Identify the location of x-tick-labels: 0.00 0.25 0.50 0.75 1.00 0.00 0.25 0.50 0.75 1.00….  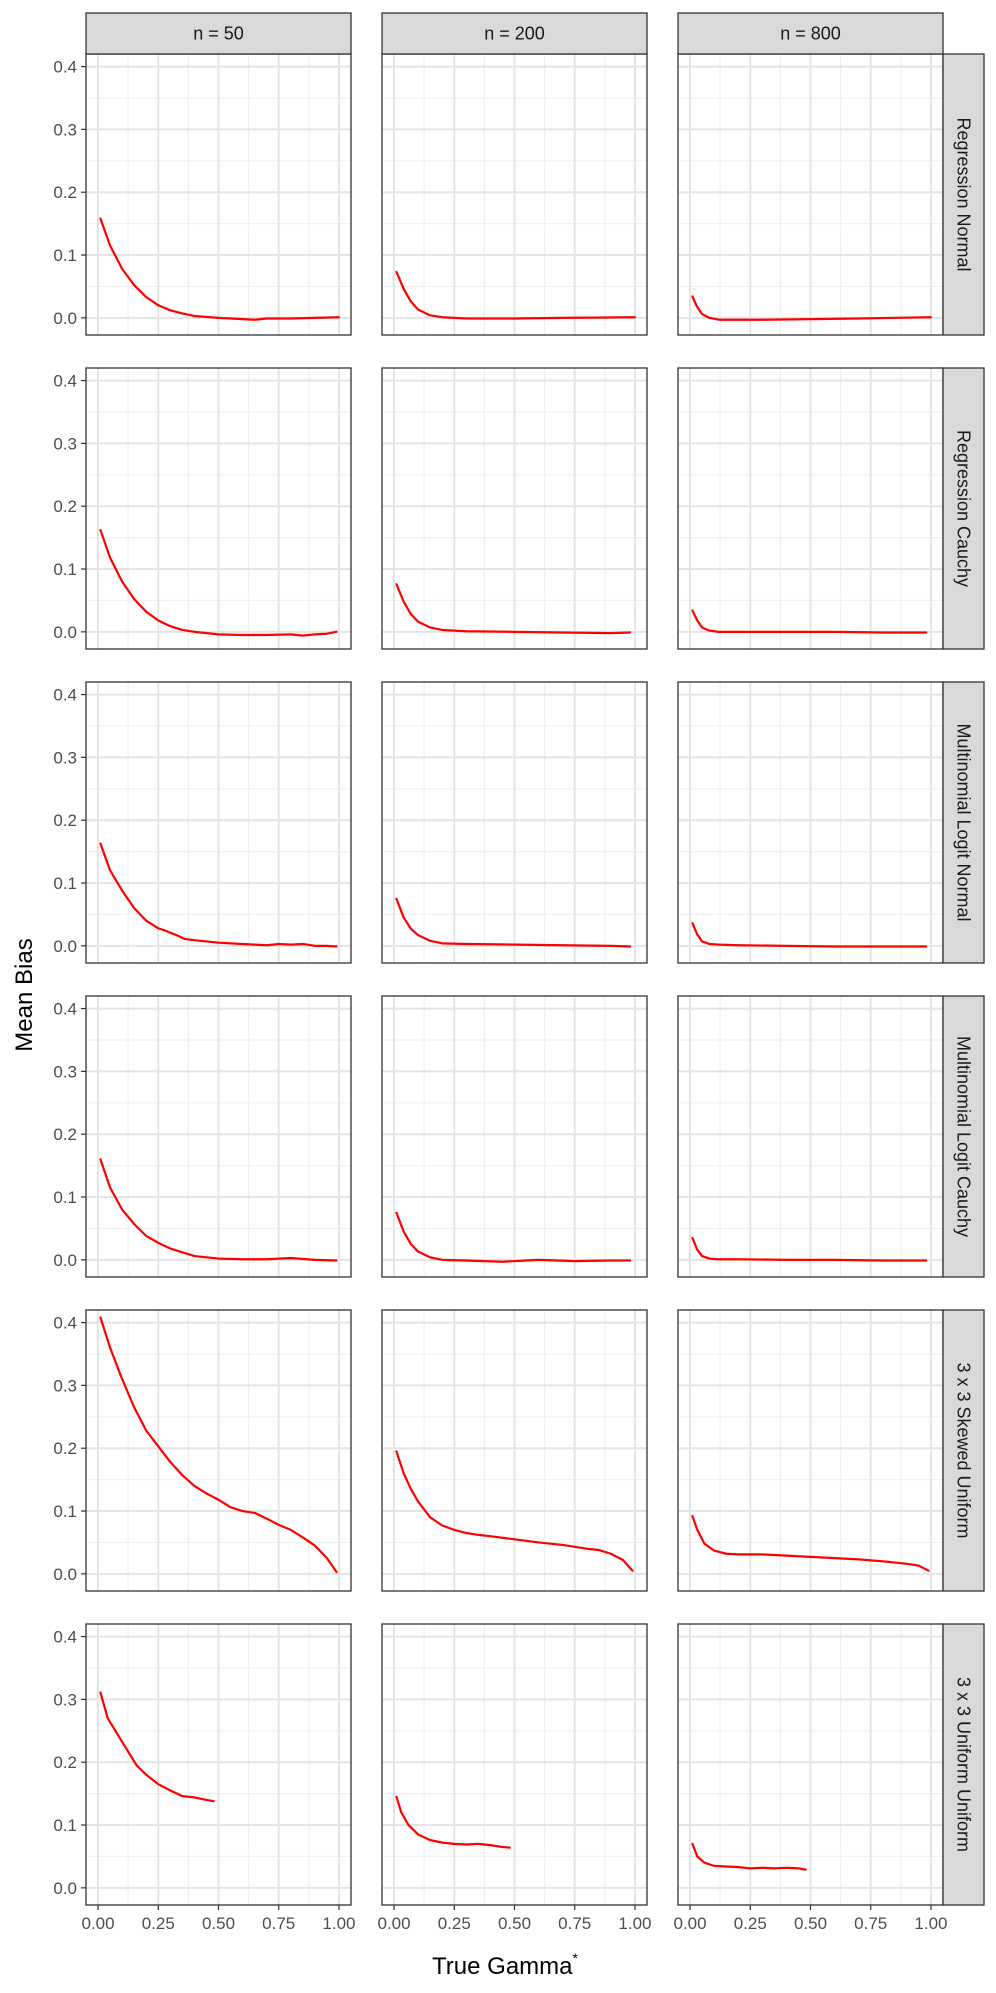
(514, 1919).